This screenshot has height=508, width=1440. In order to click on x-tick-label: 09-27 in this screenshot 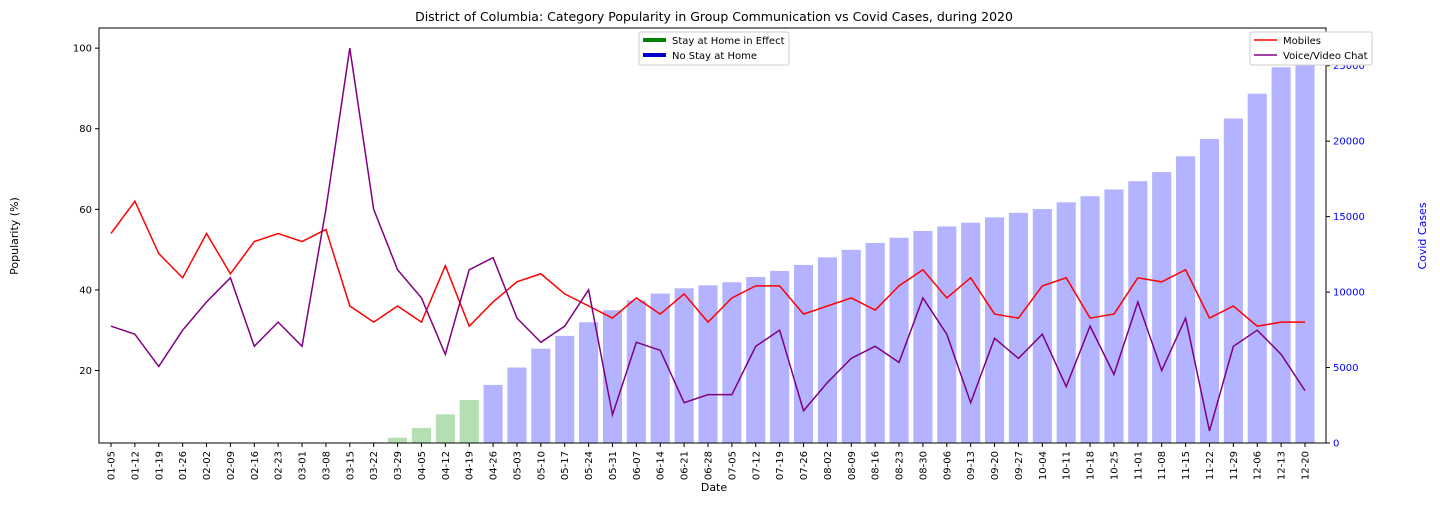, I will do `click(1019, 465)`.